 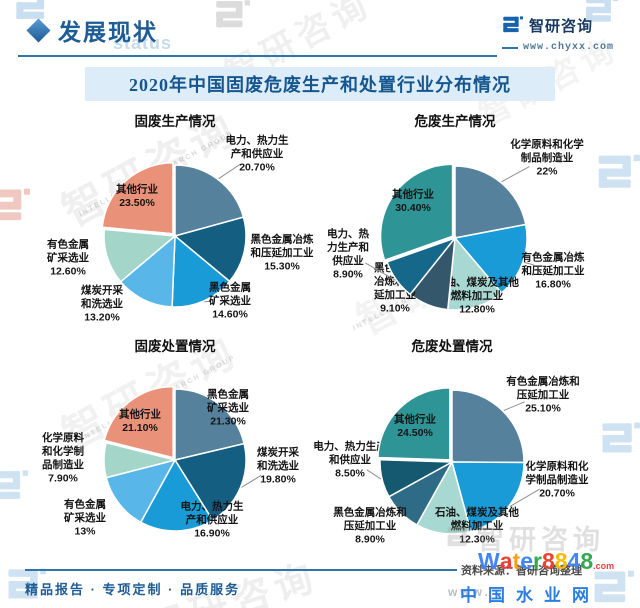 I want to click on slice-label: 有色金属冶炼和压延加工业 25.10%, so click(x=543, y=395).